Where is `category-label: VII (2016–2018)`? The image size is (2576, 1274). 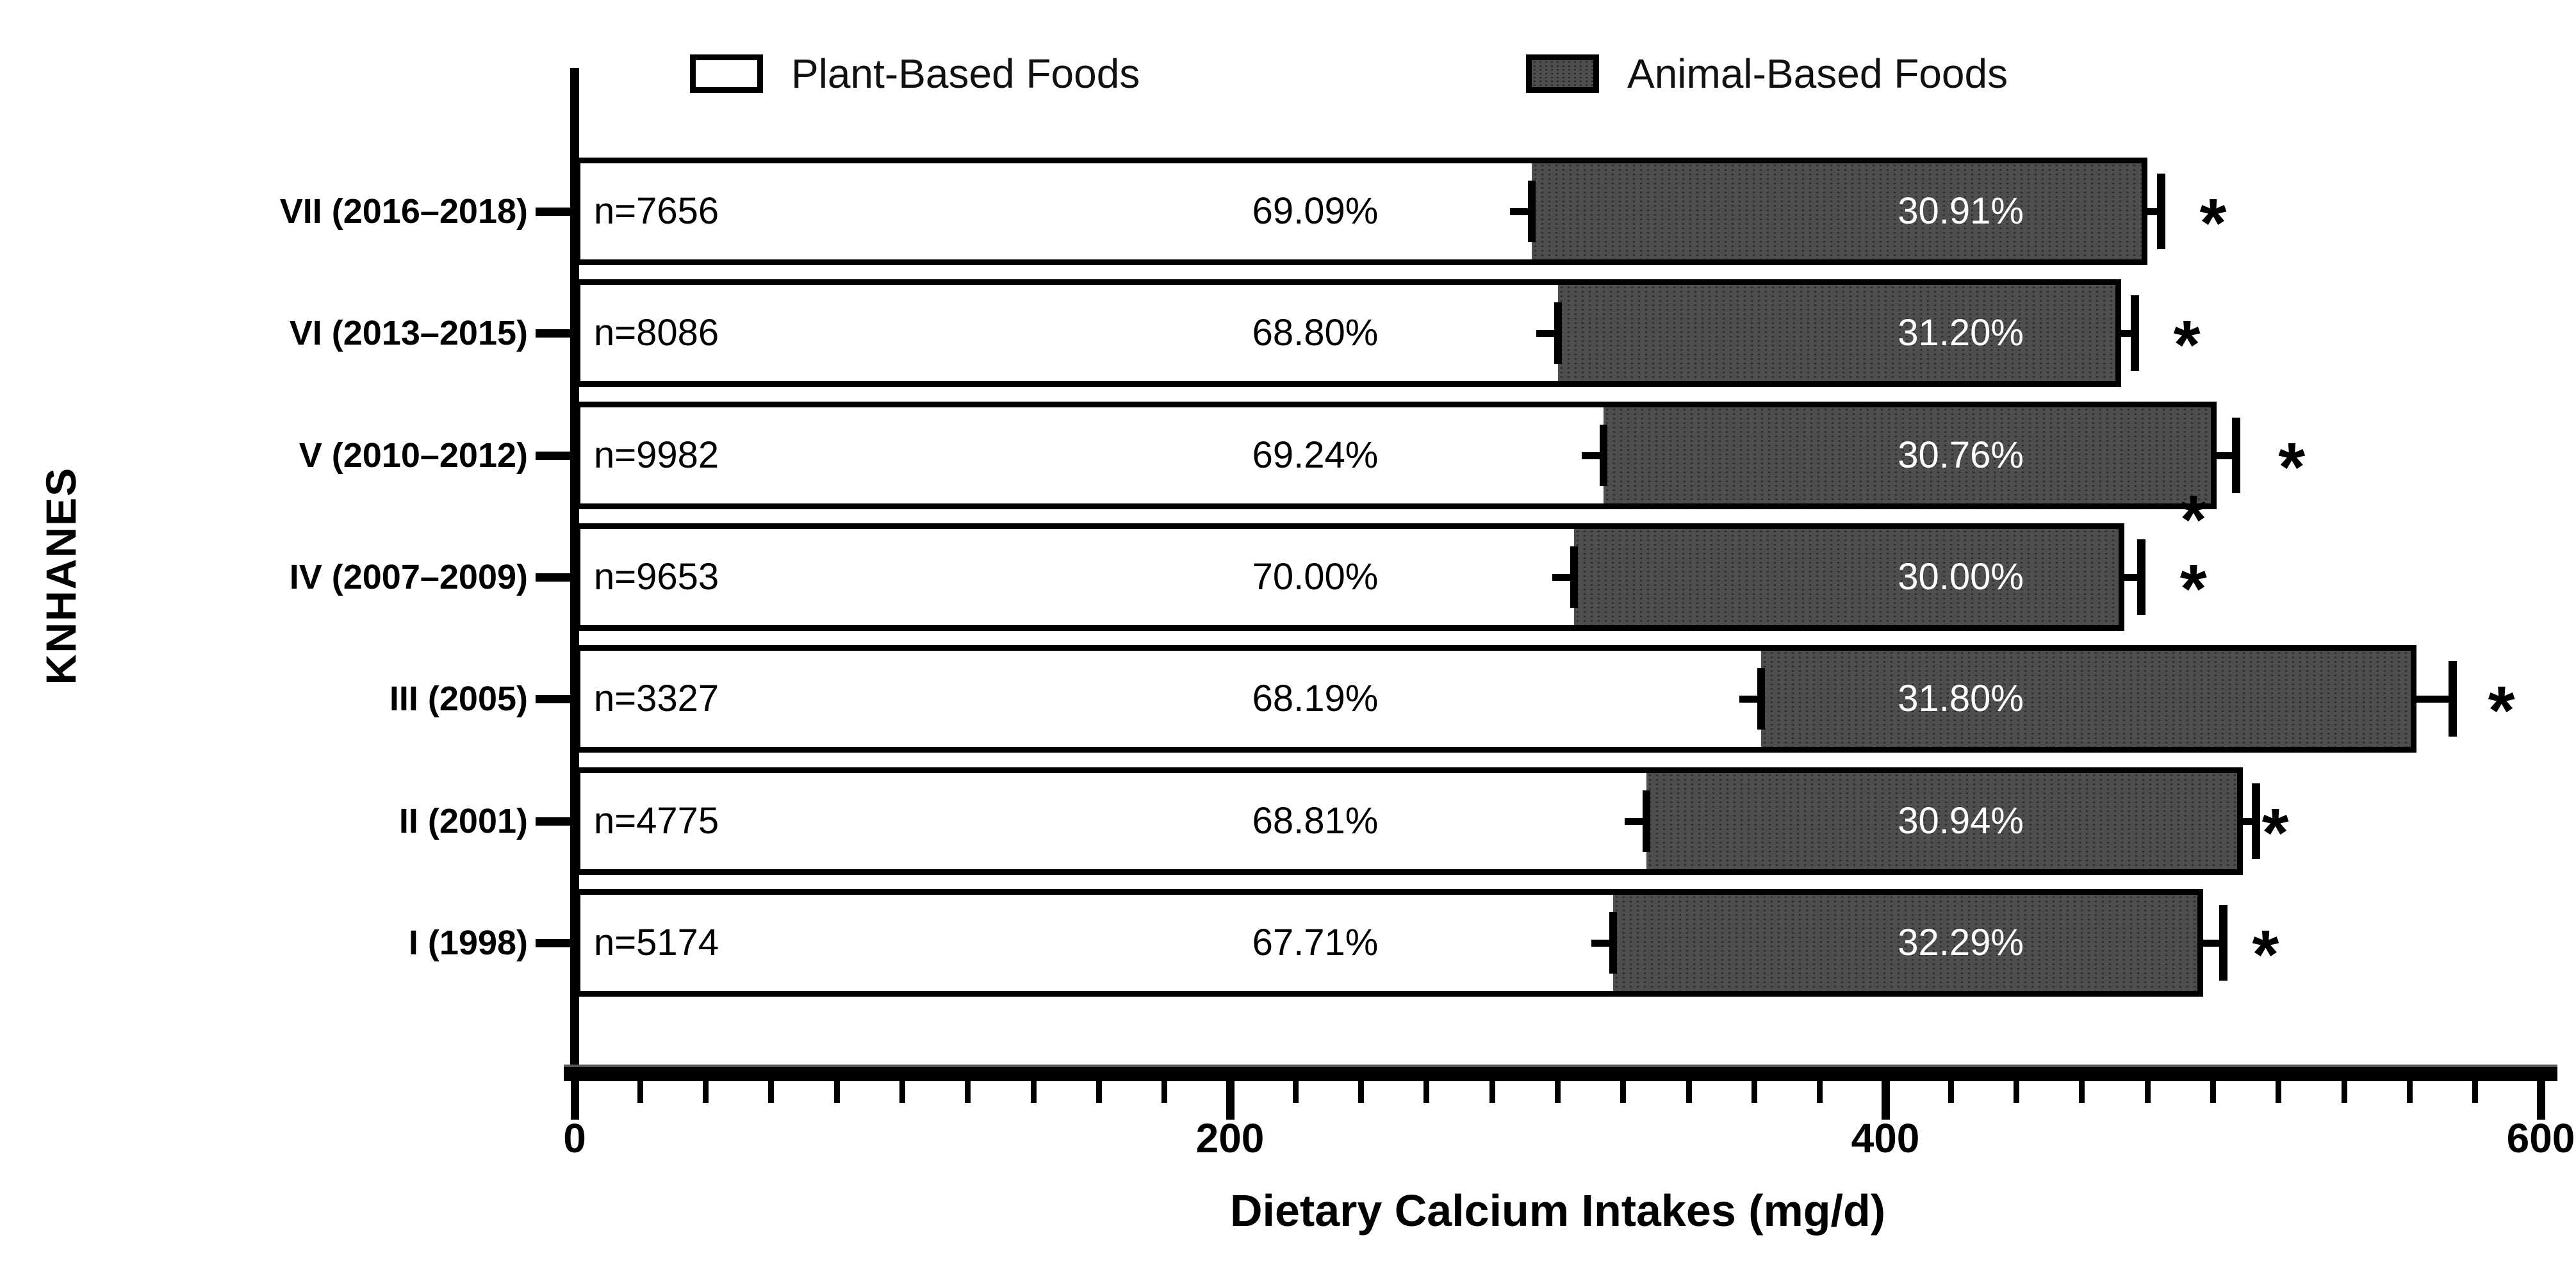 category-label: VII (2016–2018) is located at coordinates (403, 211).